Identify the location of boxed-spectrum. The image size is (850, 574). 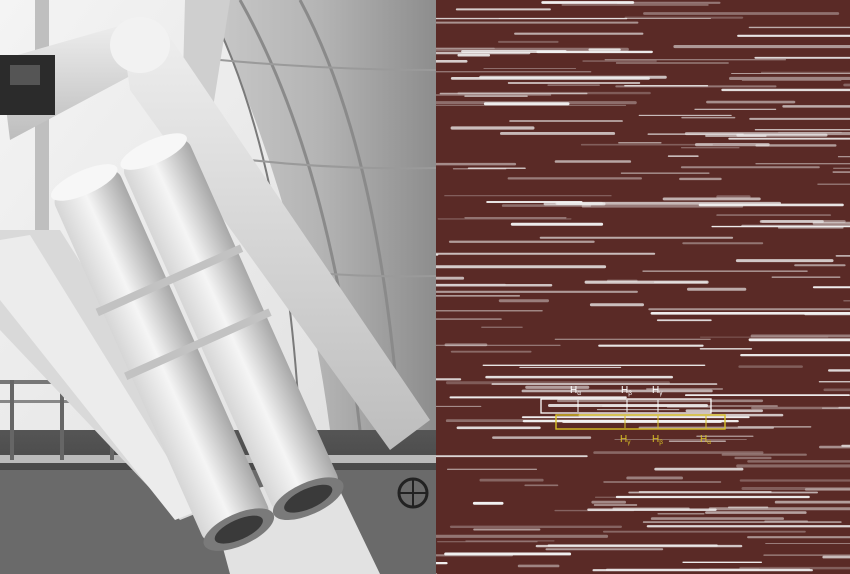
(642, 421).